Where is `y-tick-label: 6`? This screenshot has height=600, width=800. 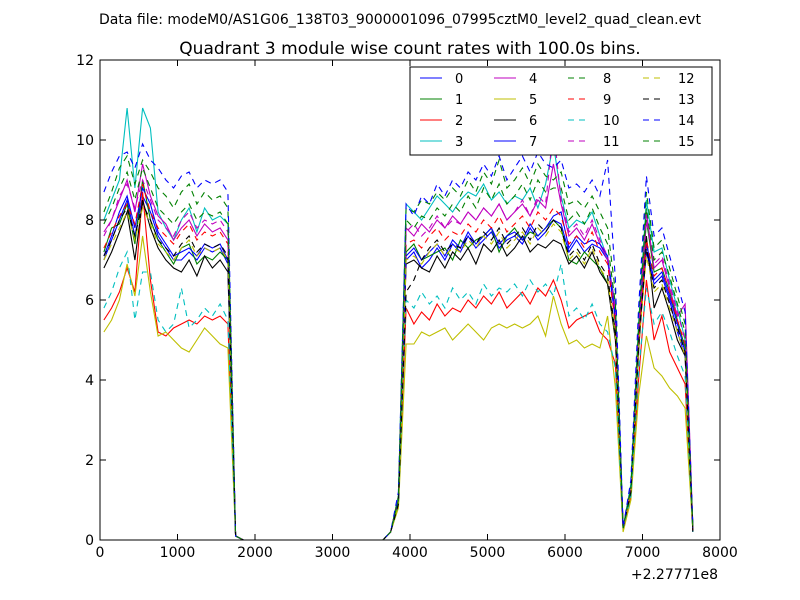 y-tick-label: 6 is located at coordinates (89, 301).